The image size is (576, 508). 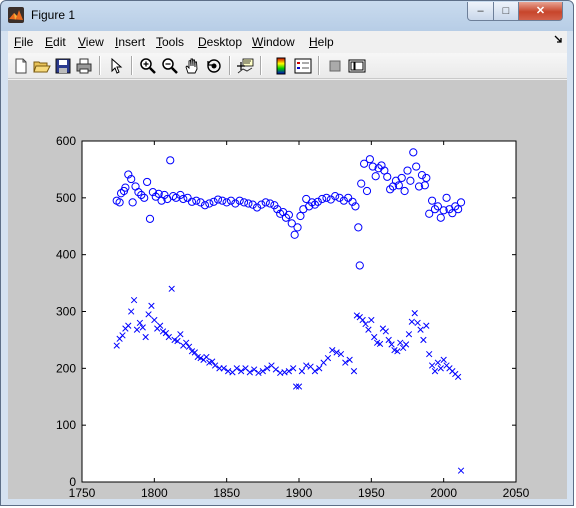 I want to click on show-plot-tools-icon, so click(x=357, y=66).